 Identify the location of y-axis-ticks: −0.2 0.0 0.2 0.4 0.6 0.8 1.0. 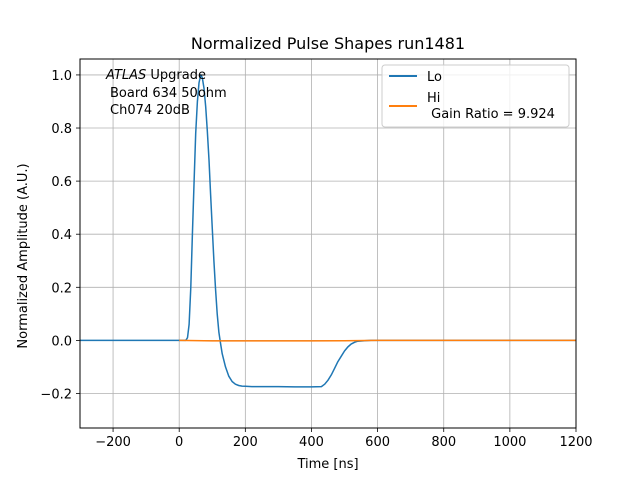
(60, 235).